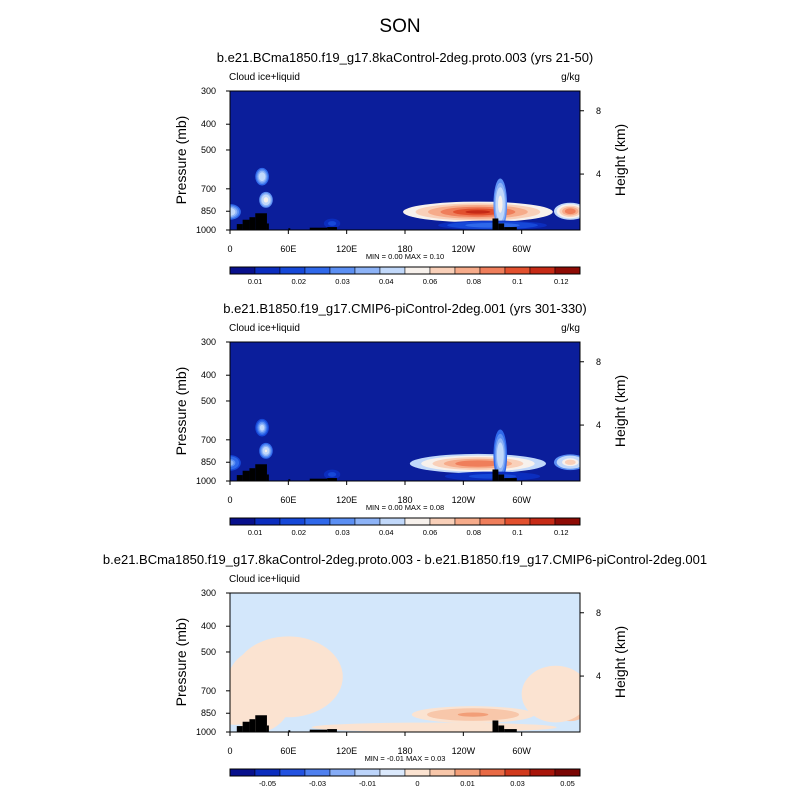  I want to click on y2-tick-label: 4, so click(598, 676).